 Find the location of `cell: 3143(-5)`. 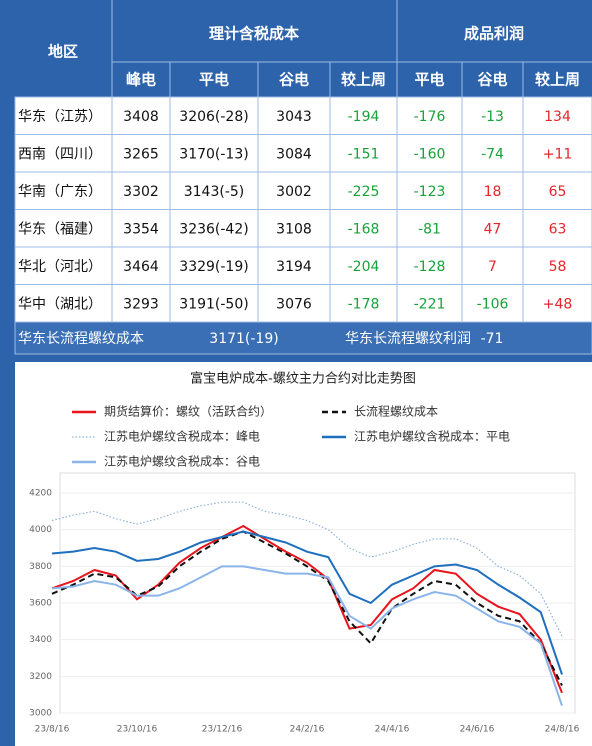

cell: 3143(-5) is located at coordinates (214, 192).